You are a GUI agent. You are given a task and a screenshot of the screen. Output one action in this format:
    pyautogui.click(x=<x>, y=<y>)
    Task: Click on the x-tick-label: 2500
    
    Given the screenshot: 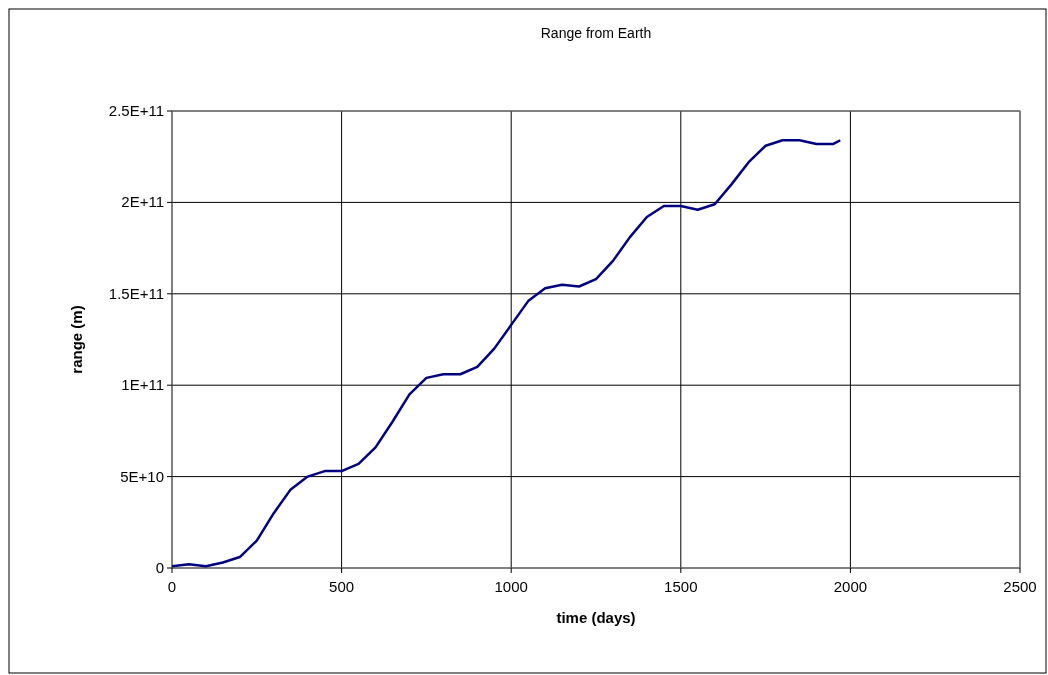 What is the action you would take?
    pyautogui.click(x=1020, y=586)
    